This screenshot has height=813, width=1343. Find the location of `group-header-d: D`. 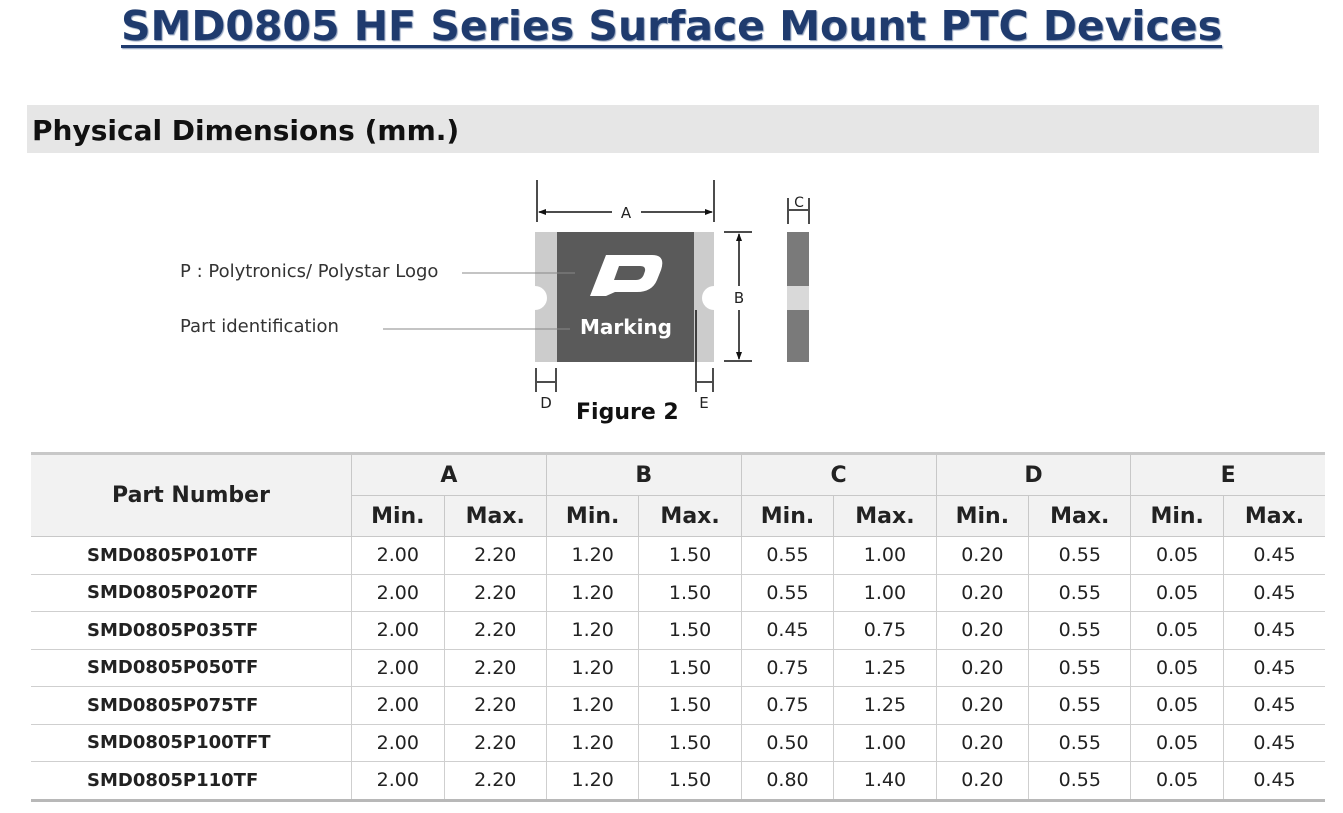

group-header-d: D is located at coordinates (1033, 474).